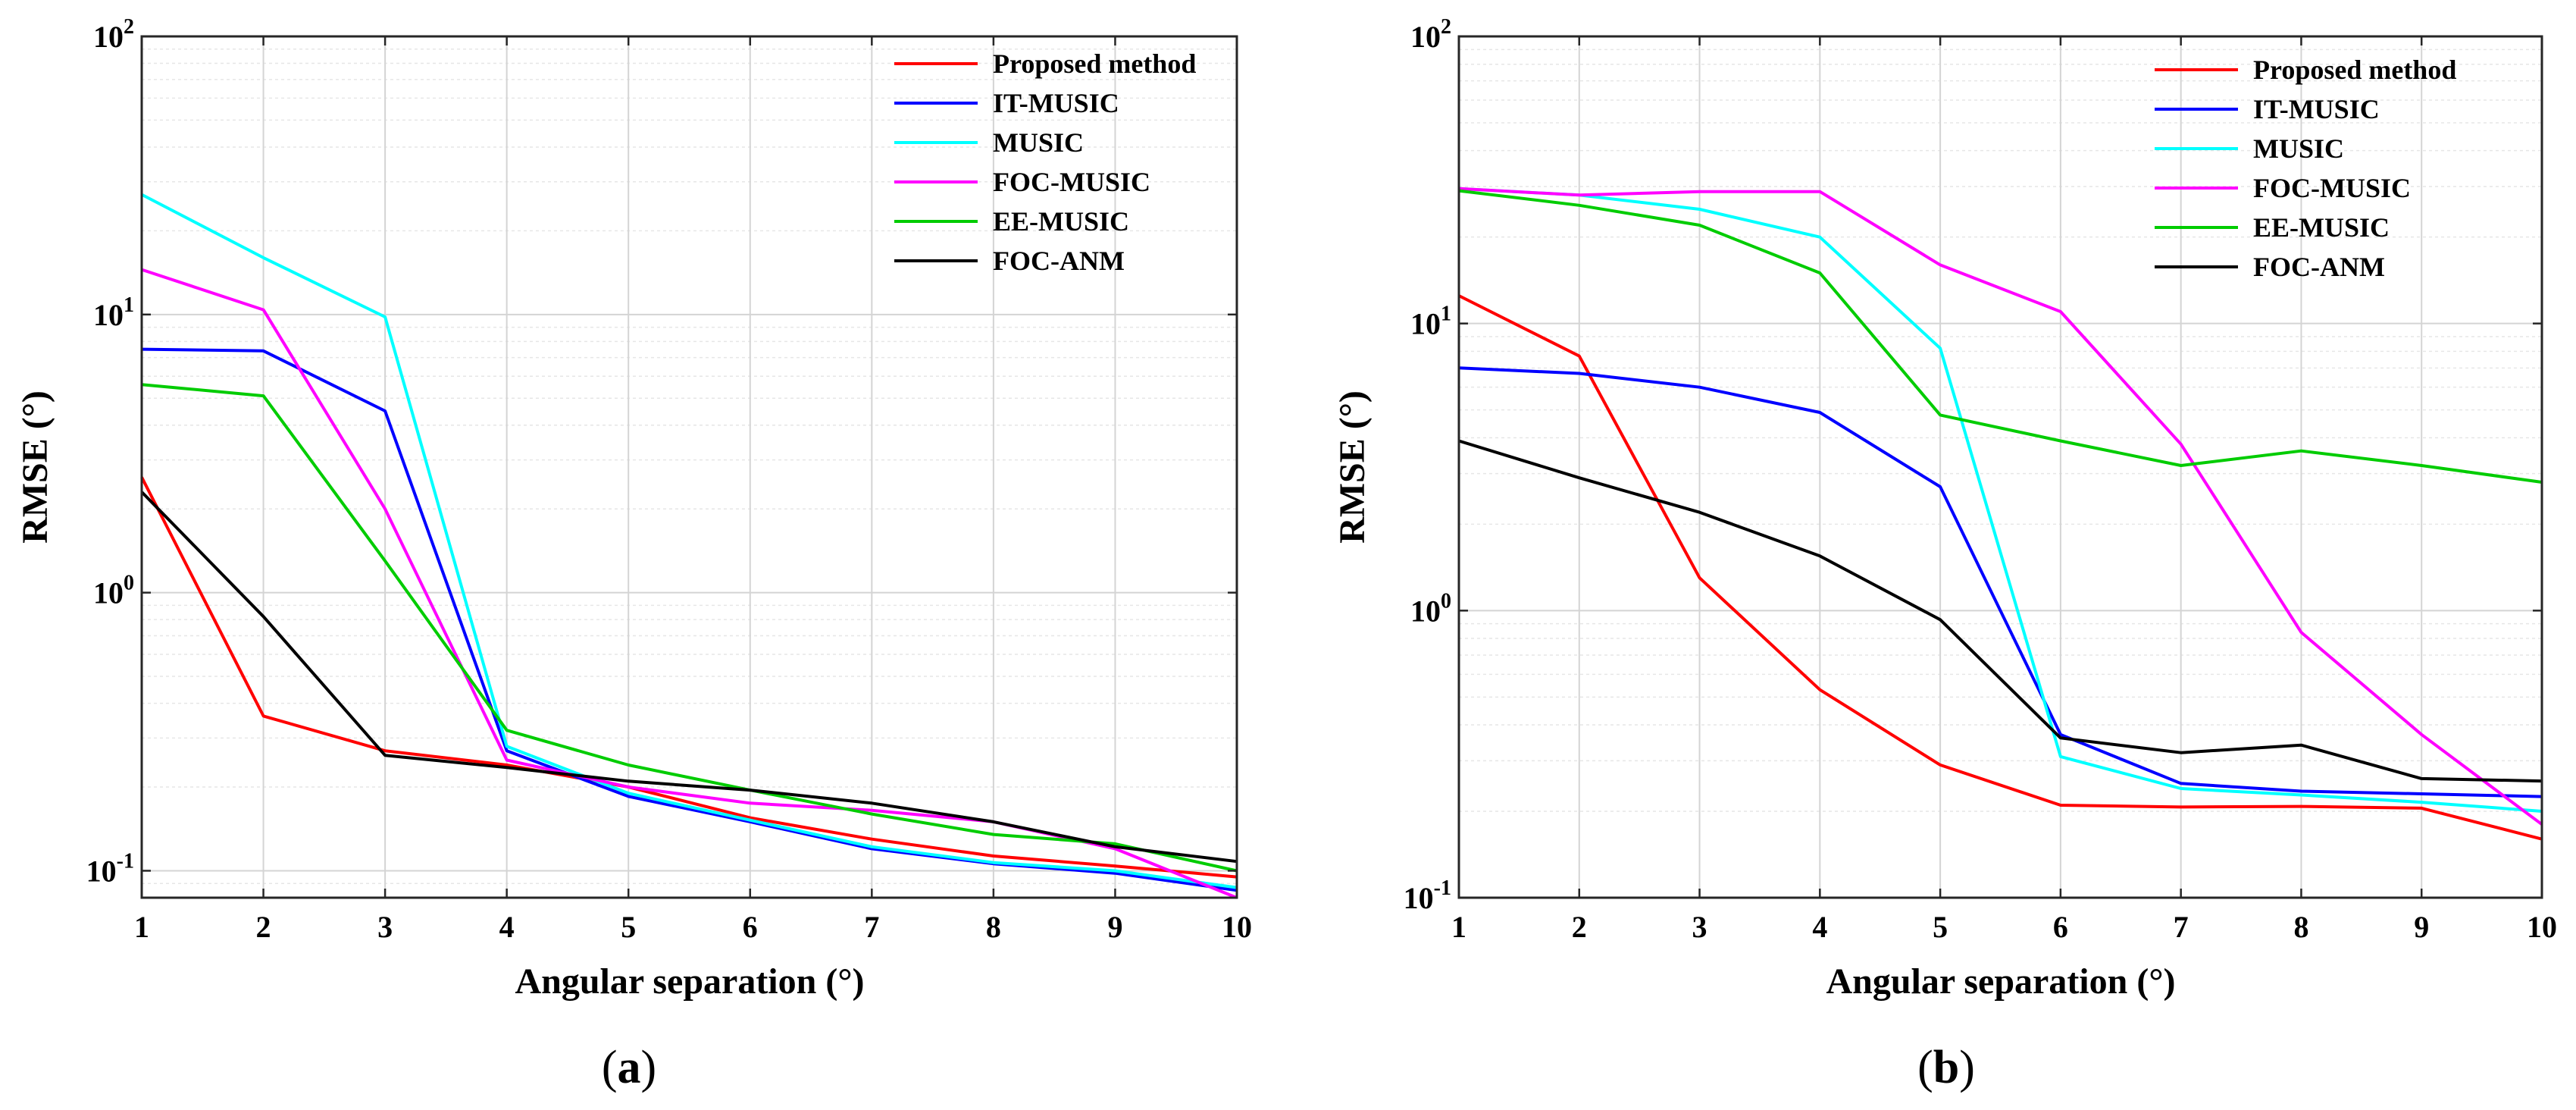  I want to click on panel-caption: (a), so click(629, 1067).